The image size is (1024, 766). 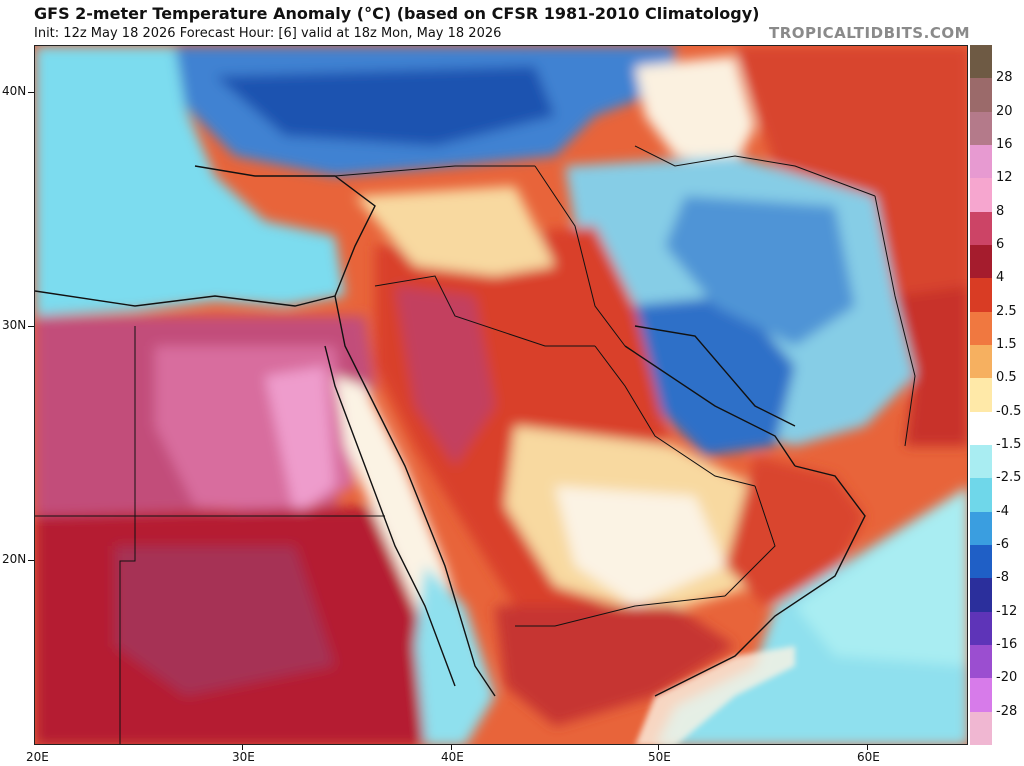 What do you see at coordinates (868, 757) in the screenshot?
I see `lon-label-60e: 60E` at bounding box center [868, 757].